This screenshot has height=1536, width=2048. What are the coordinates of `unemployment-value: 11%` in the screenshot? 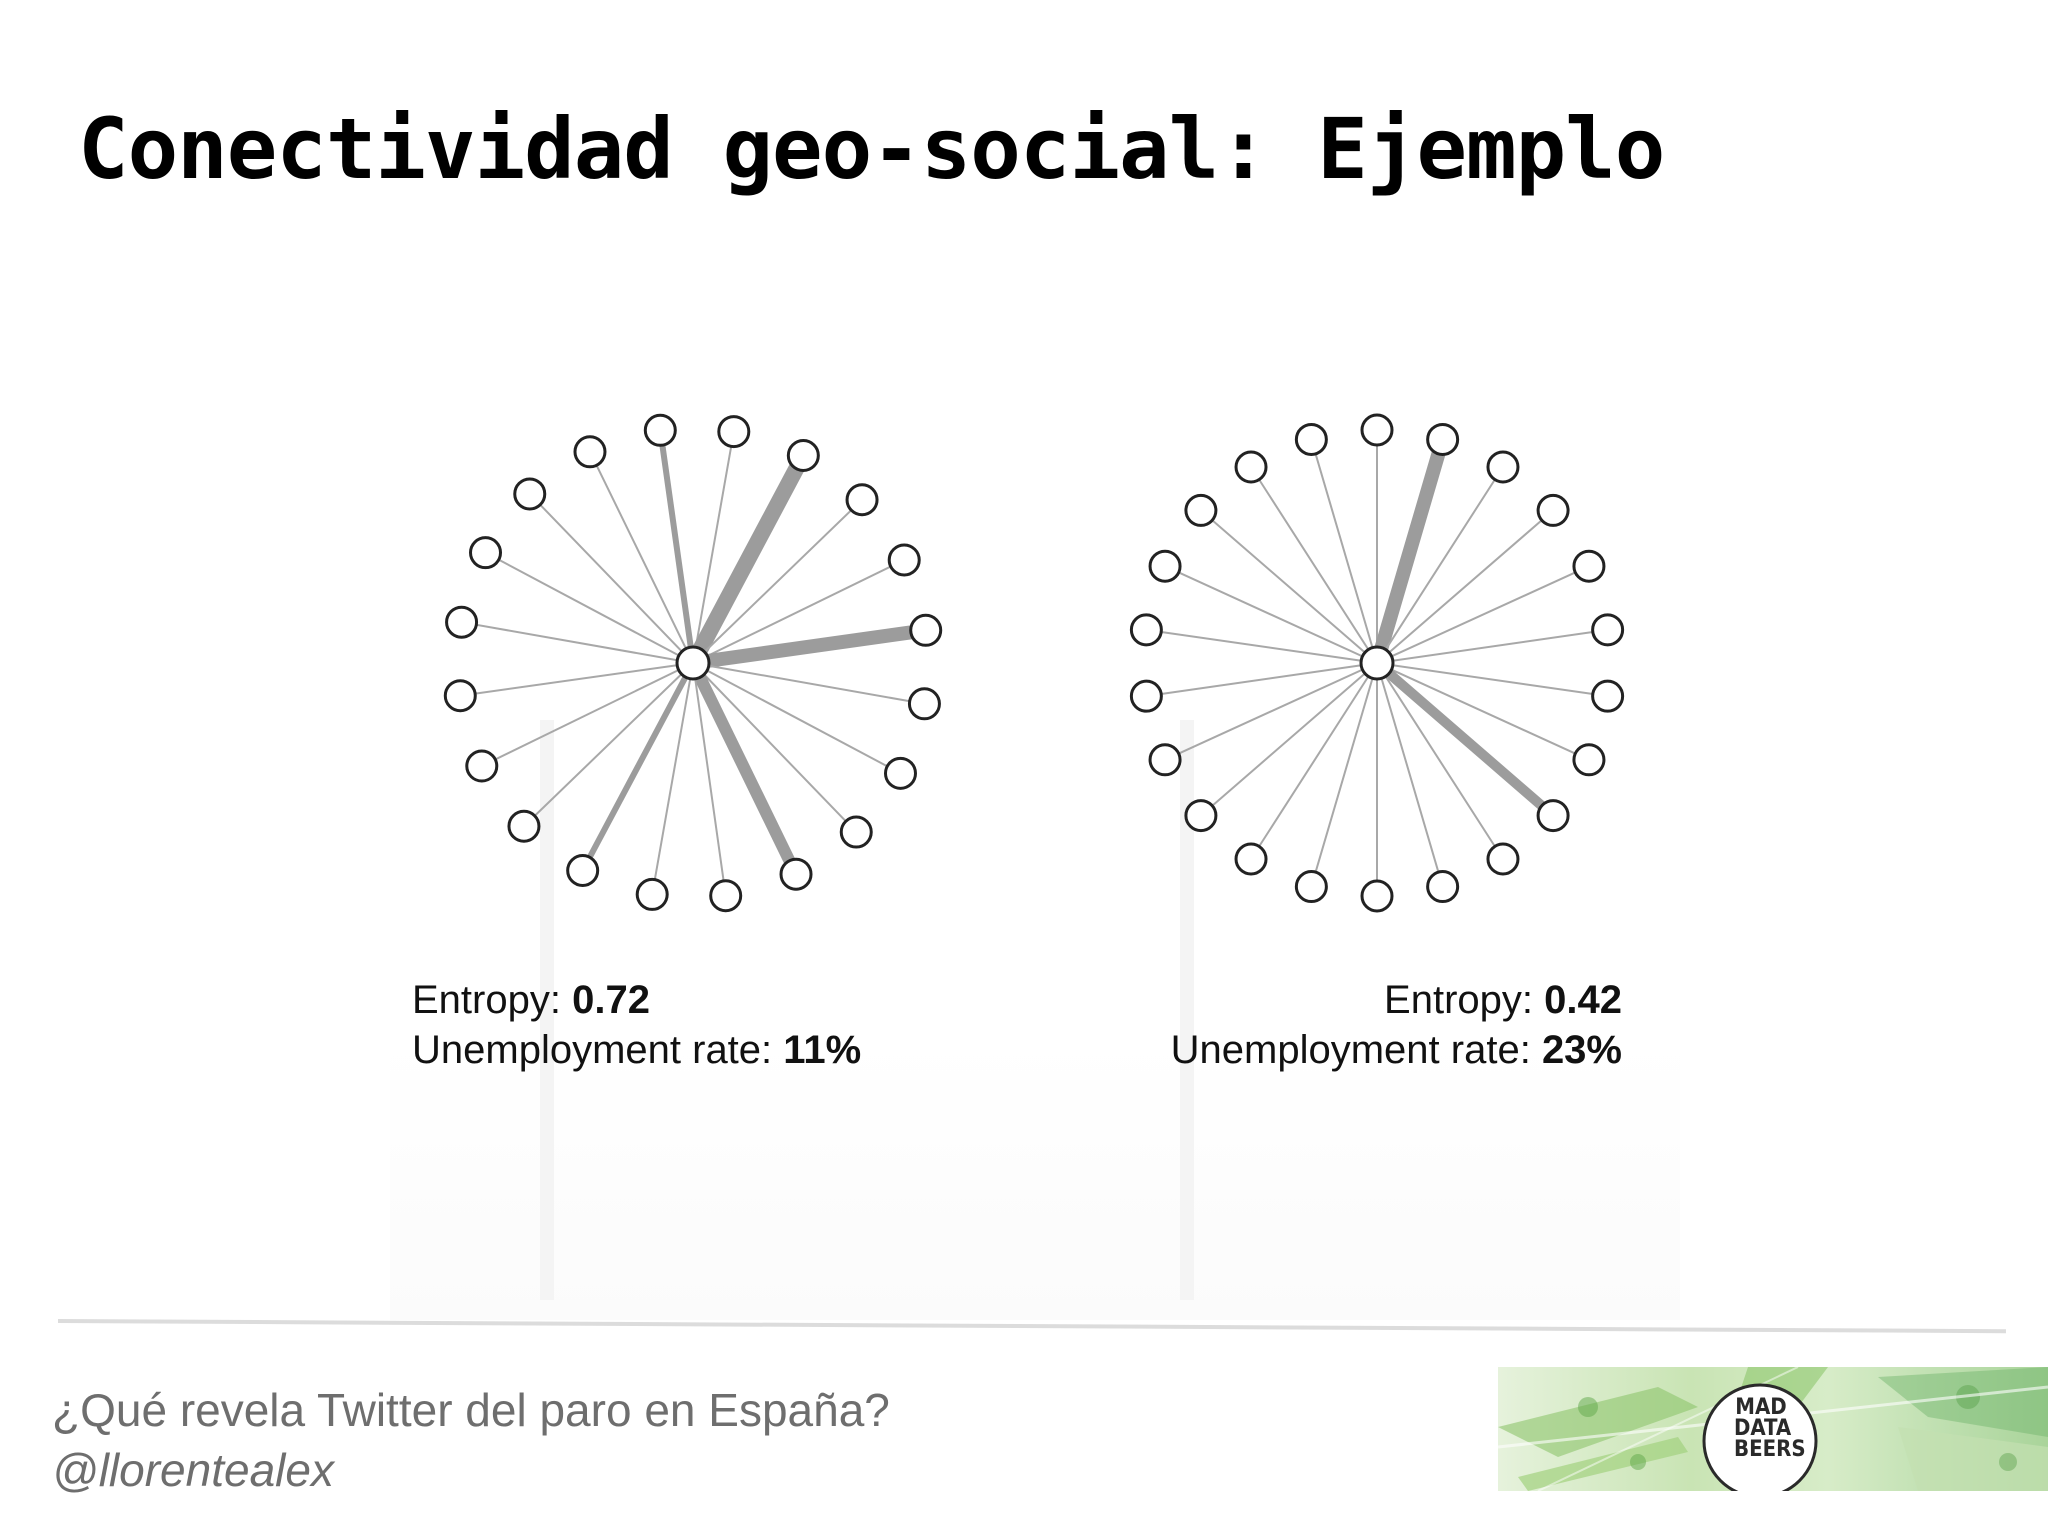 It's located at (822, 1050).